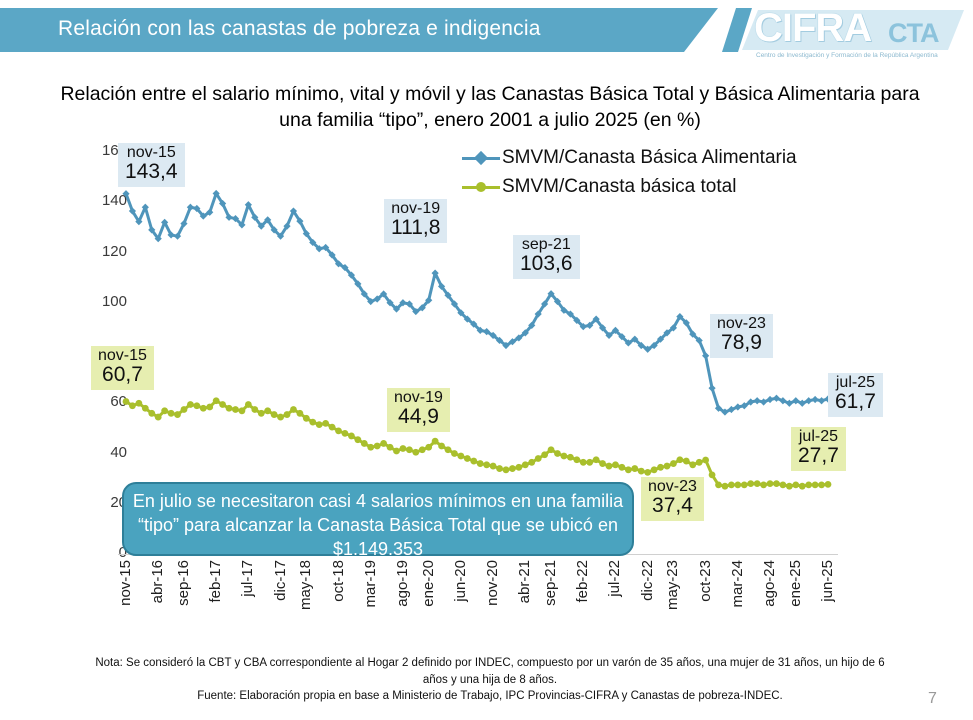  Describe the element at coordinates (525, 582) in the screenshot. I see `x-tick-abr-21: abr-21` at that location.